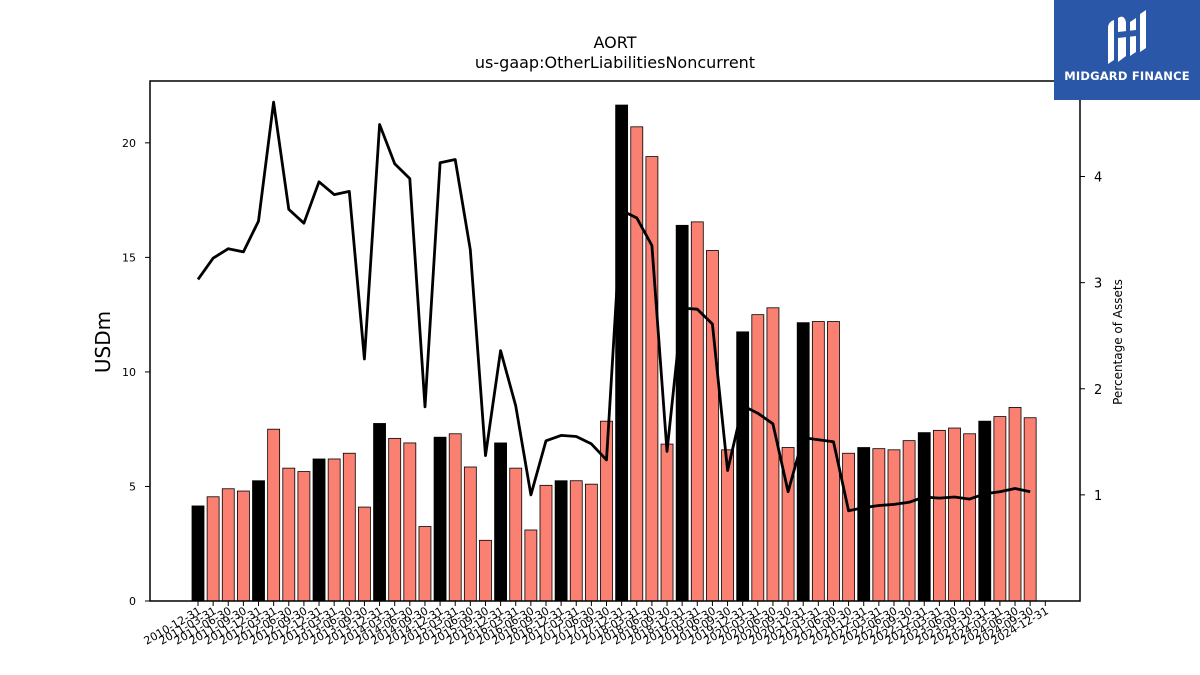  I want to click on y-tick-label: 20, so click(129, 143).